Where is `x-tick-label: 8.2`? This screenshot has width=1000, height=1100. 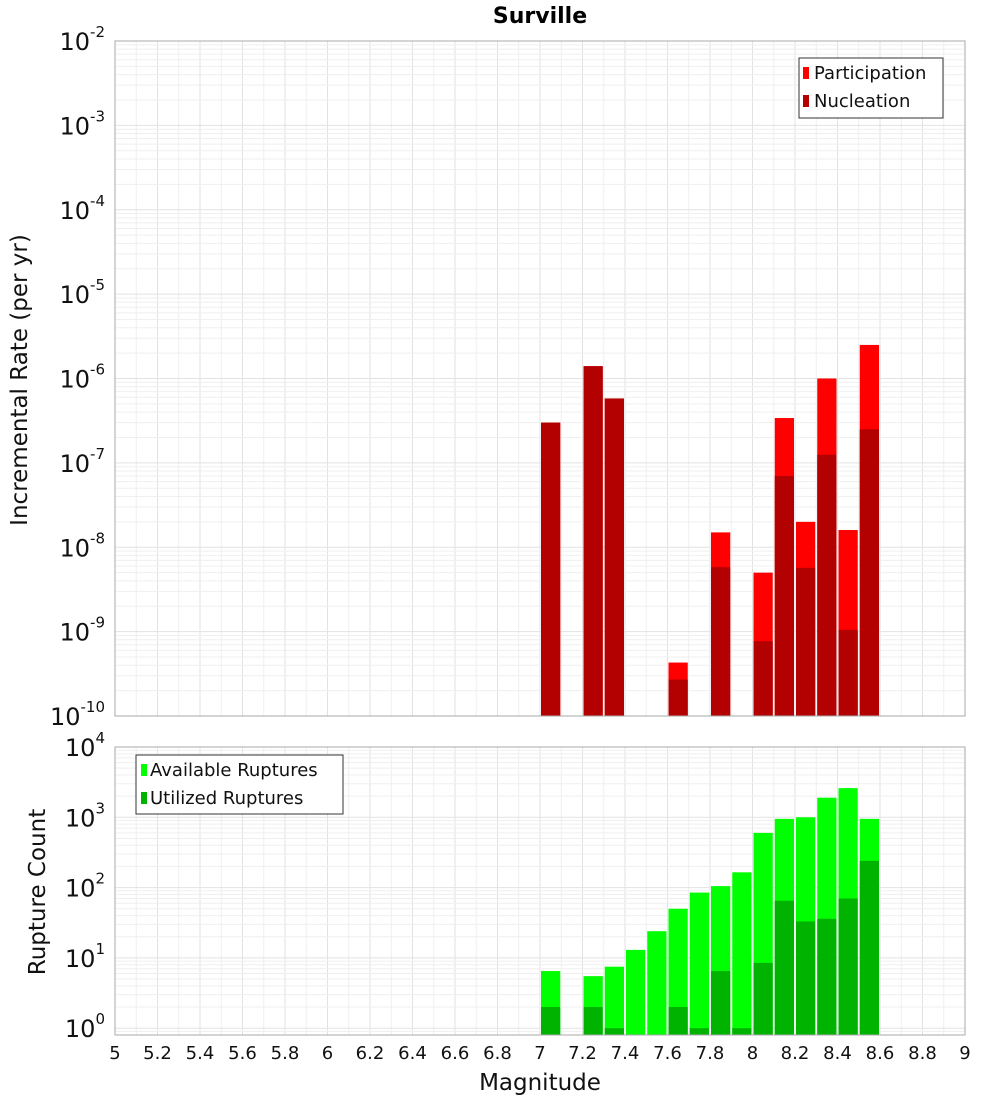 x-tick-label: 8.2 is located at coordinates (795, 1053).